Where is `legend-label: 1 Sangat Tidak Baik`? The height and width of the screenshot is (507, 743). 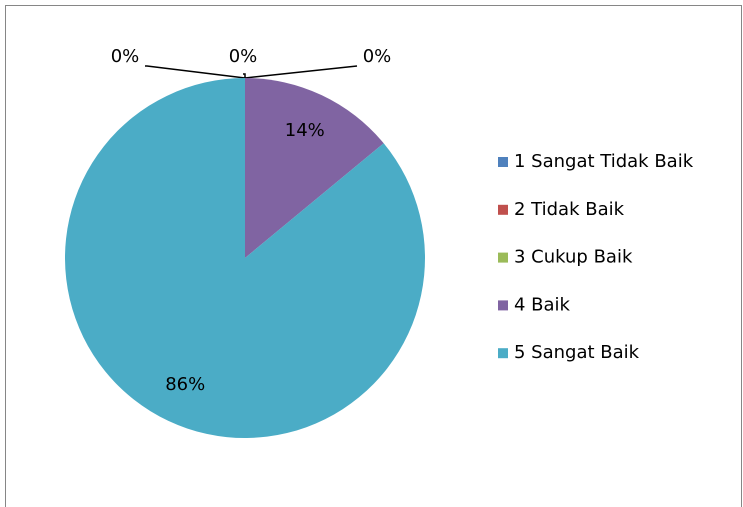 legend-label: 1 Sangat Tidak Baik is located at coordinates (604, 161).